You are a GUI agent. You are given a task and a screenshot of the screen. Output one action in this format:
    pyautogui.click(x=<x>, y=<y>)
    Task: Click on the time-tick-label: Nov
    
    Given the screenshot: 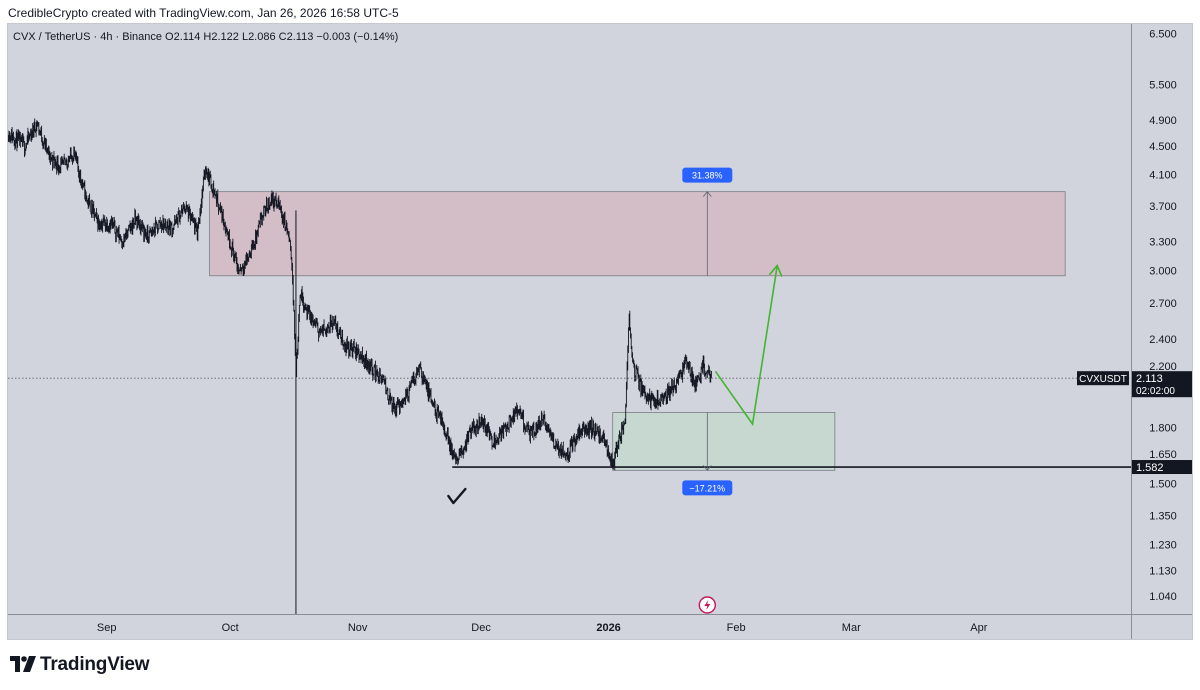 What is the action you would take?
    pyautogui.click(x=358, y=628)
    